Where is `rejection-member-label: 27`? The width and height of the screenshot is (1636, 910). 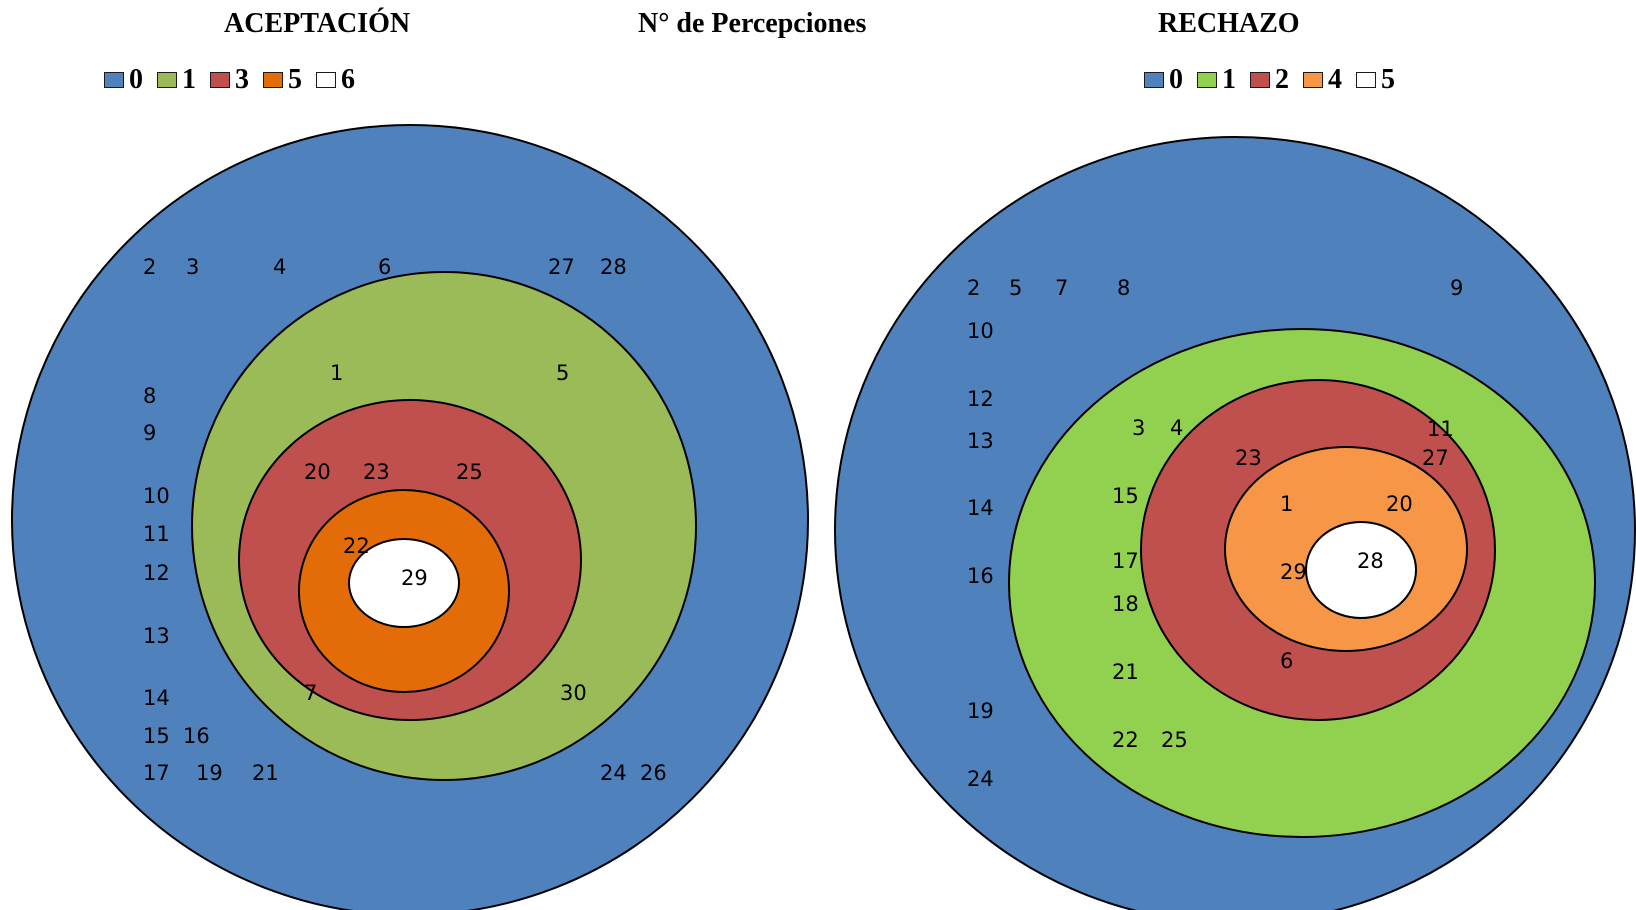
rejection-member-label: 27 is located at coordinates (1435, 458).